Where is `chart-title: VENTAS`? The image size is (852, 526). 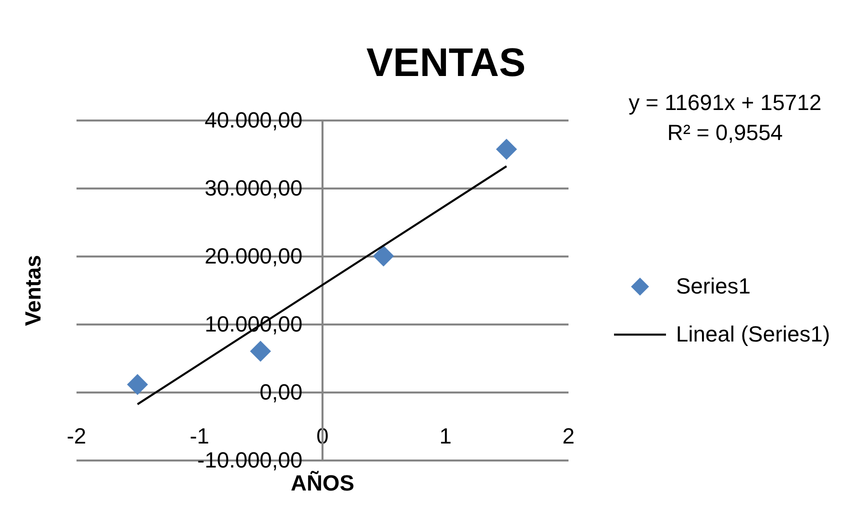
chart-title: VENTAS is located at coordinates (446, 63).